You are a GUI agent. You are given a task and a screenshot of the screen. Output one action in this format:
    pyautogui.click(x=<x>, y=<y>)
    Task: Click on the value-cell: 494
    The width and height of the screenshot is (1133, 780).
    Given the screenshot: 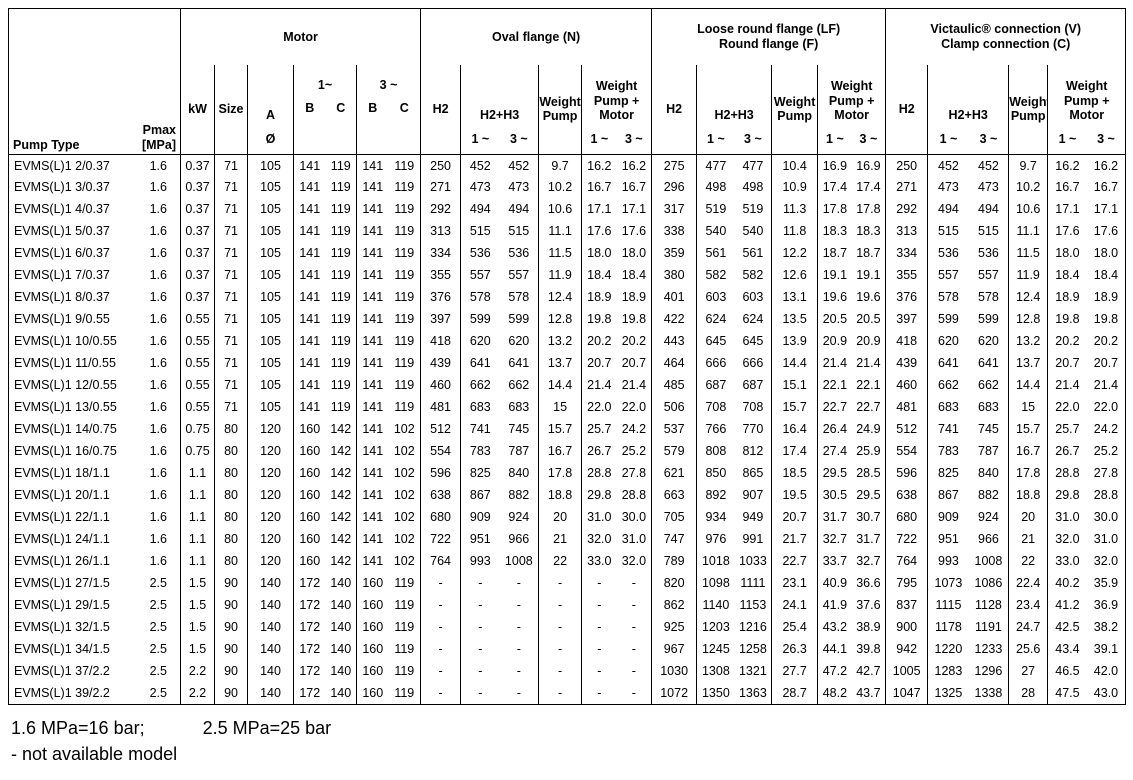 What is the action you would take?
    pyautogui.click(x=948, y=209)
    